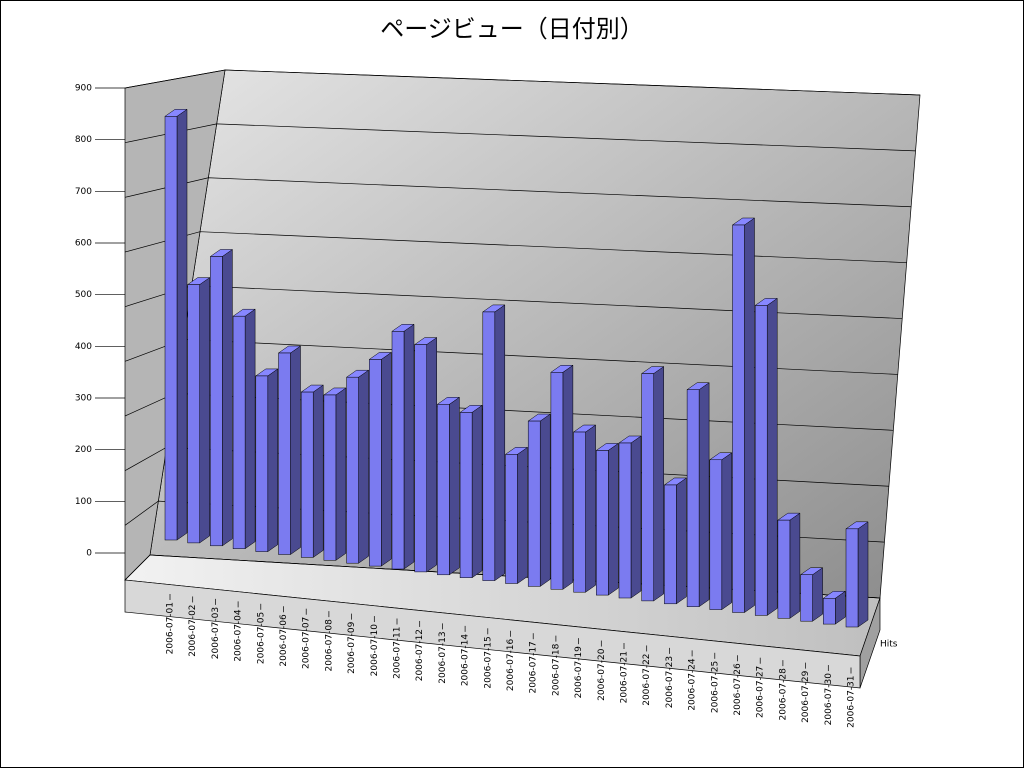  Describe the element at coordinates (783, 694) in the screenshot. I see `x-tick-label: 2006-07-28` at that location.